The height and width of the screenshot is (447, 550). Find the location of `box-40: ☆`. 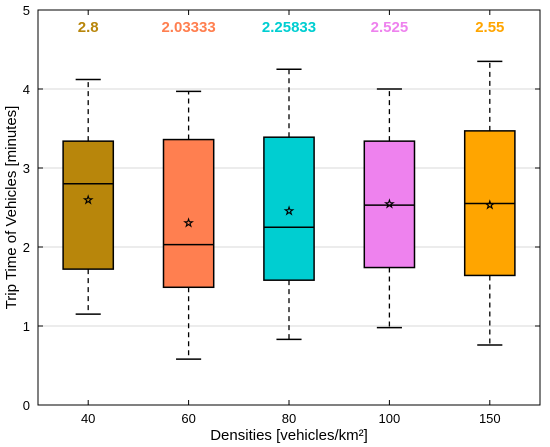

box-40: ☆ is located at coordinates (88, 196).